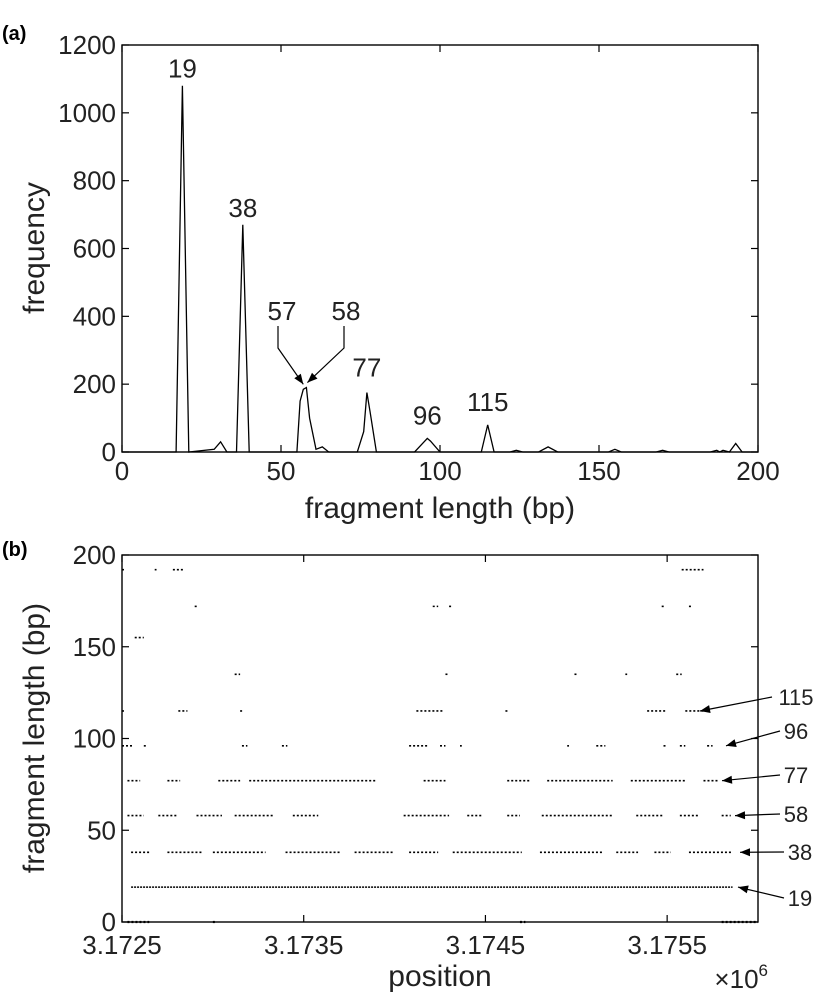 The image size is (818, 997). What do you see at coordinates (487, 402) in the screenshot?
I see `a-peak-label-115: 115` at bounding box center [487, 402].